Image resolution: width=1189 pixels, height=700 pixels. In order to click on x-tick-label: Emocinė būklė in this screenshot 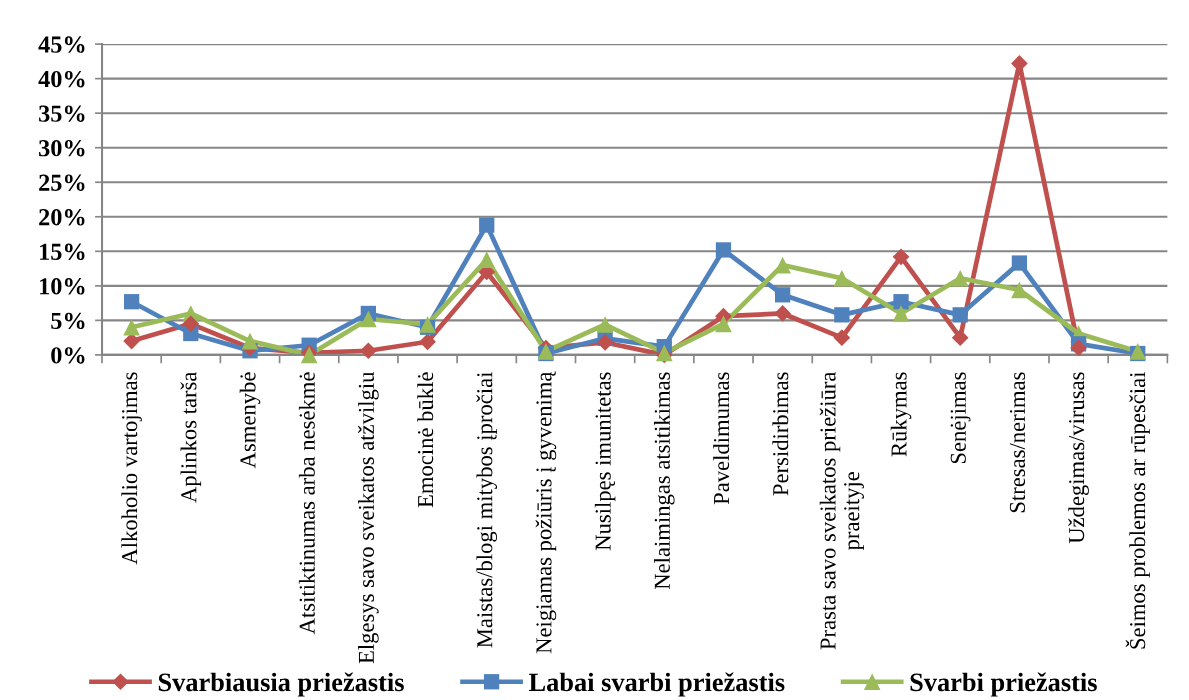, I will do `click(425, 440)`.